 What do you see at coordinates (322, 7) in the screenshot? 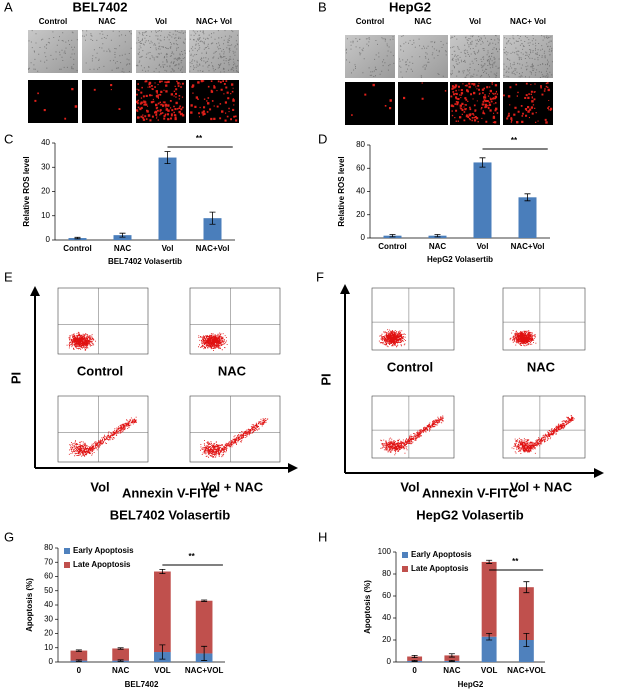
I see `panel-label: B` at bounding box center [322, 7].